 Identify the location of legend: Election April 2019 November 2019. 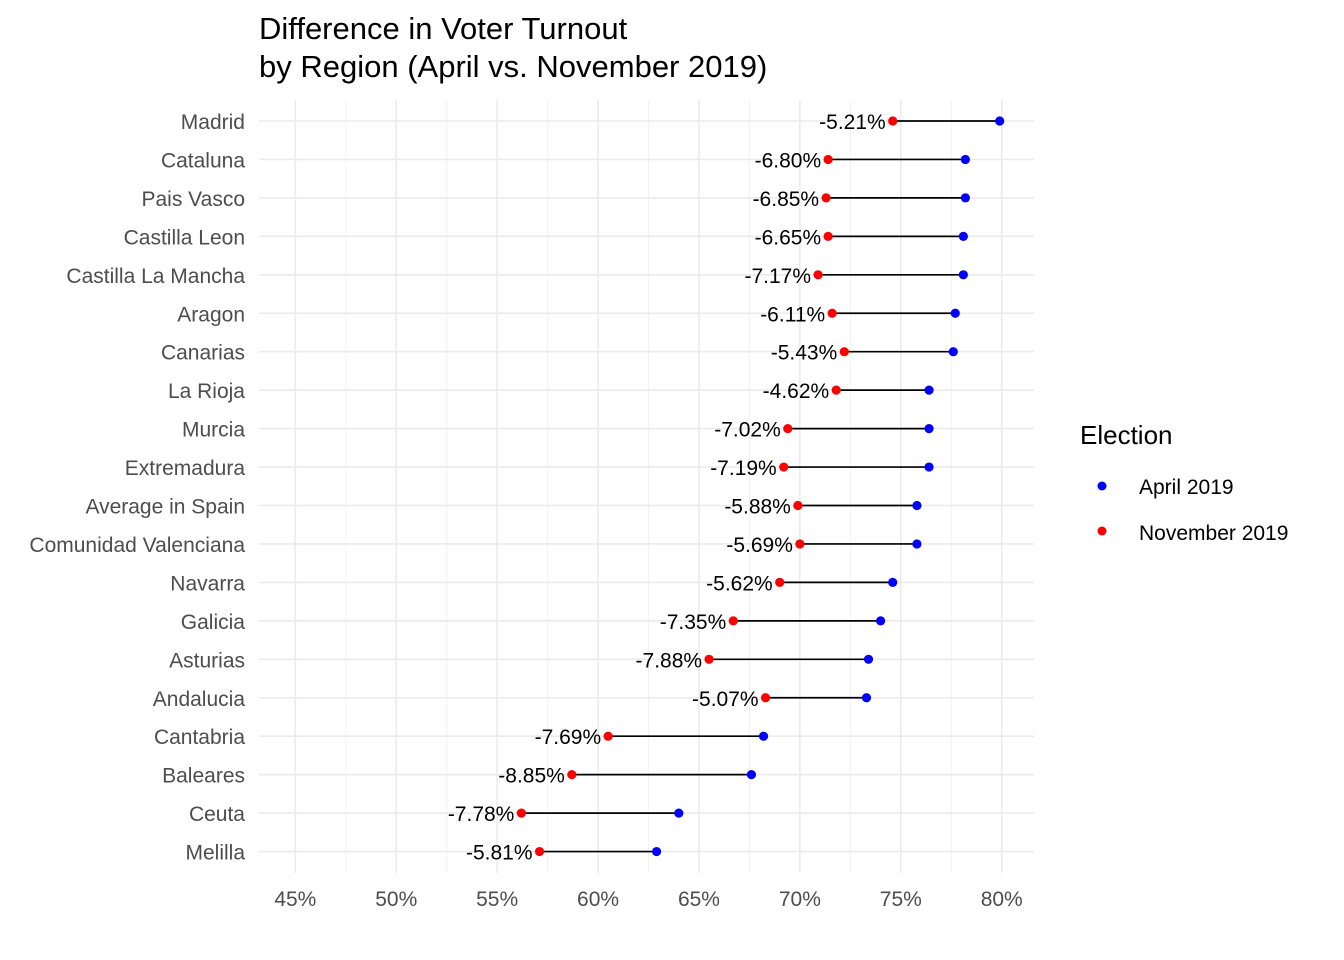
(1184, 482).